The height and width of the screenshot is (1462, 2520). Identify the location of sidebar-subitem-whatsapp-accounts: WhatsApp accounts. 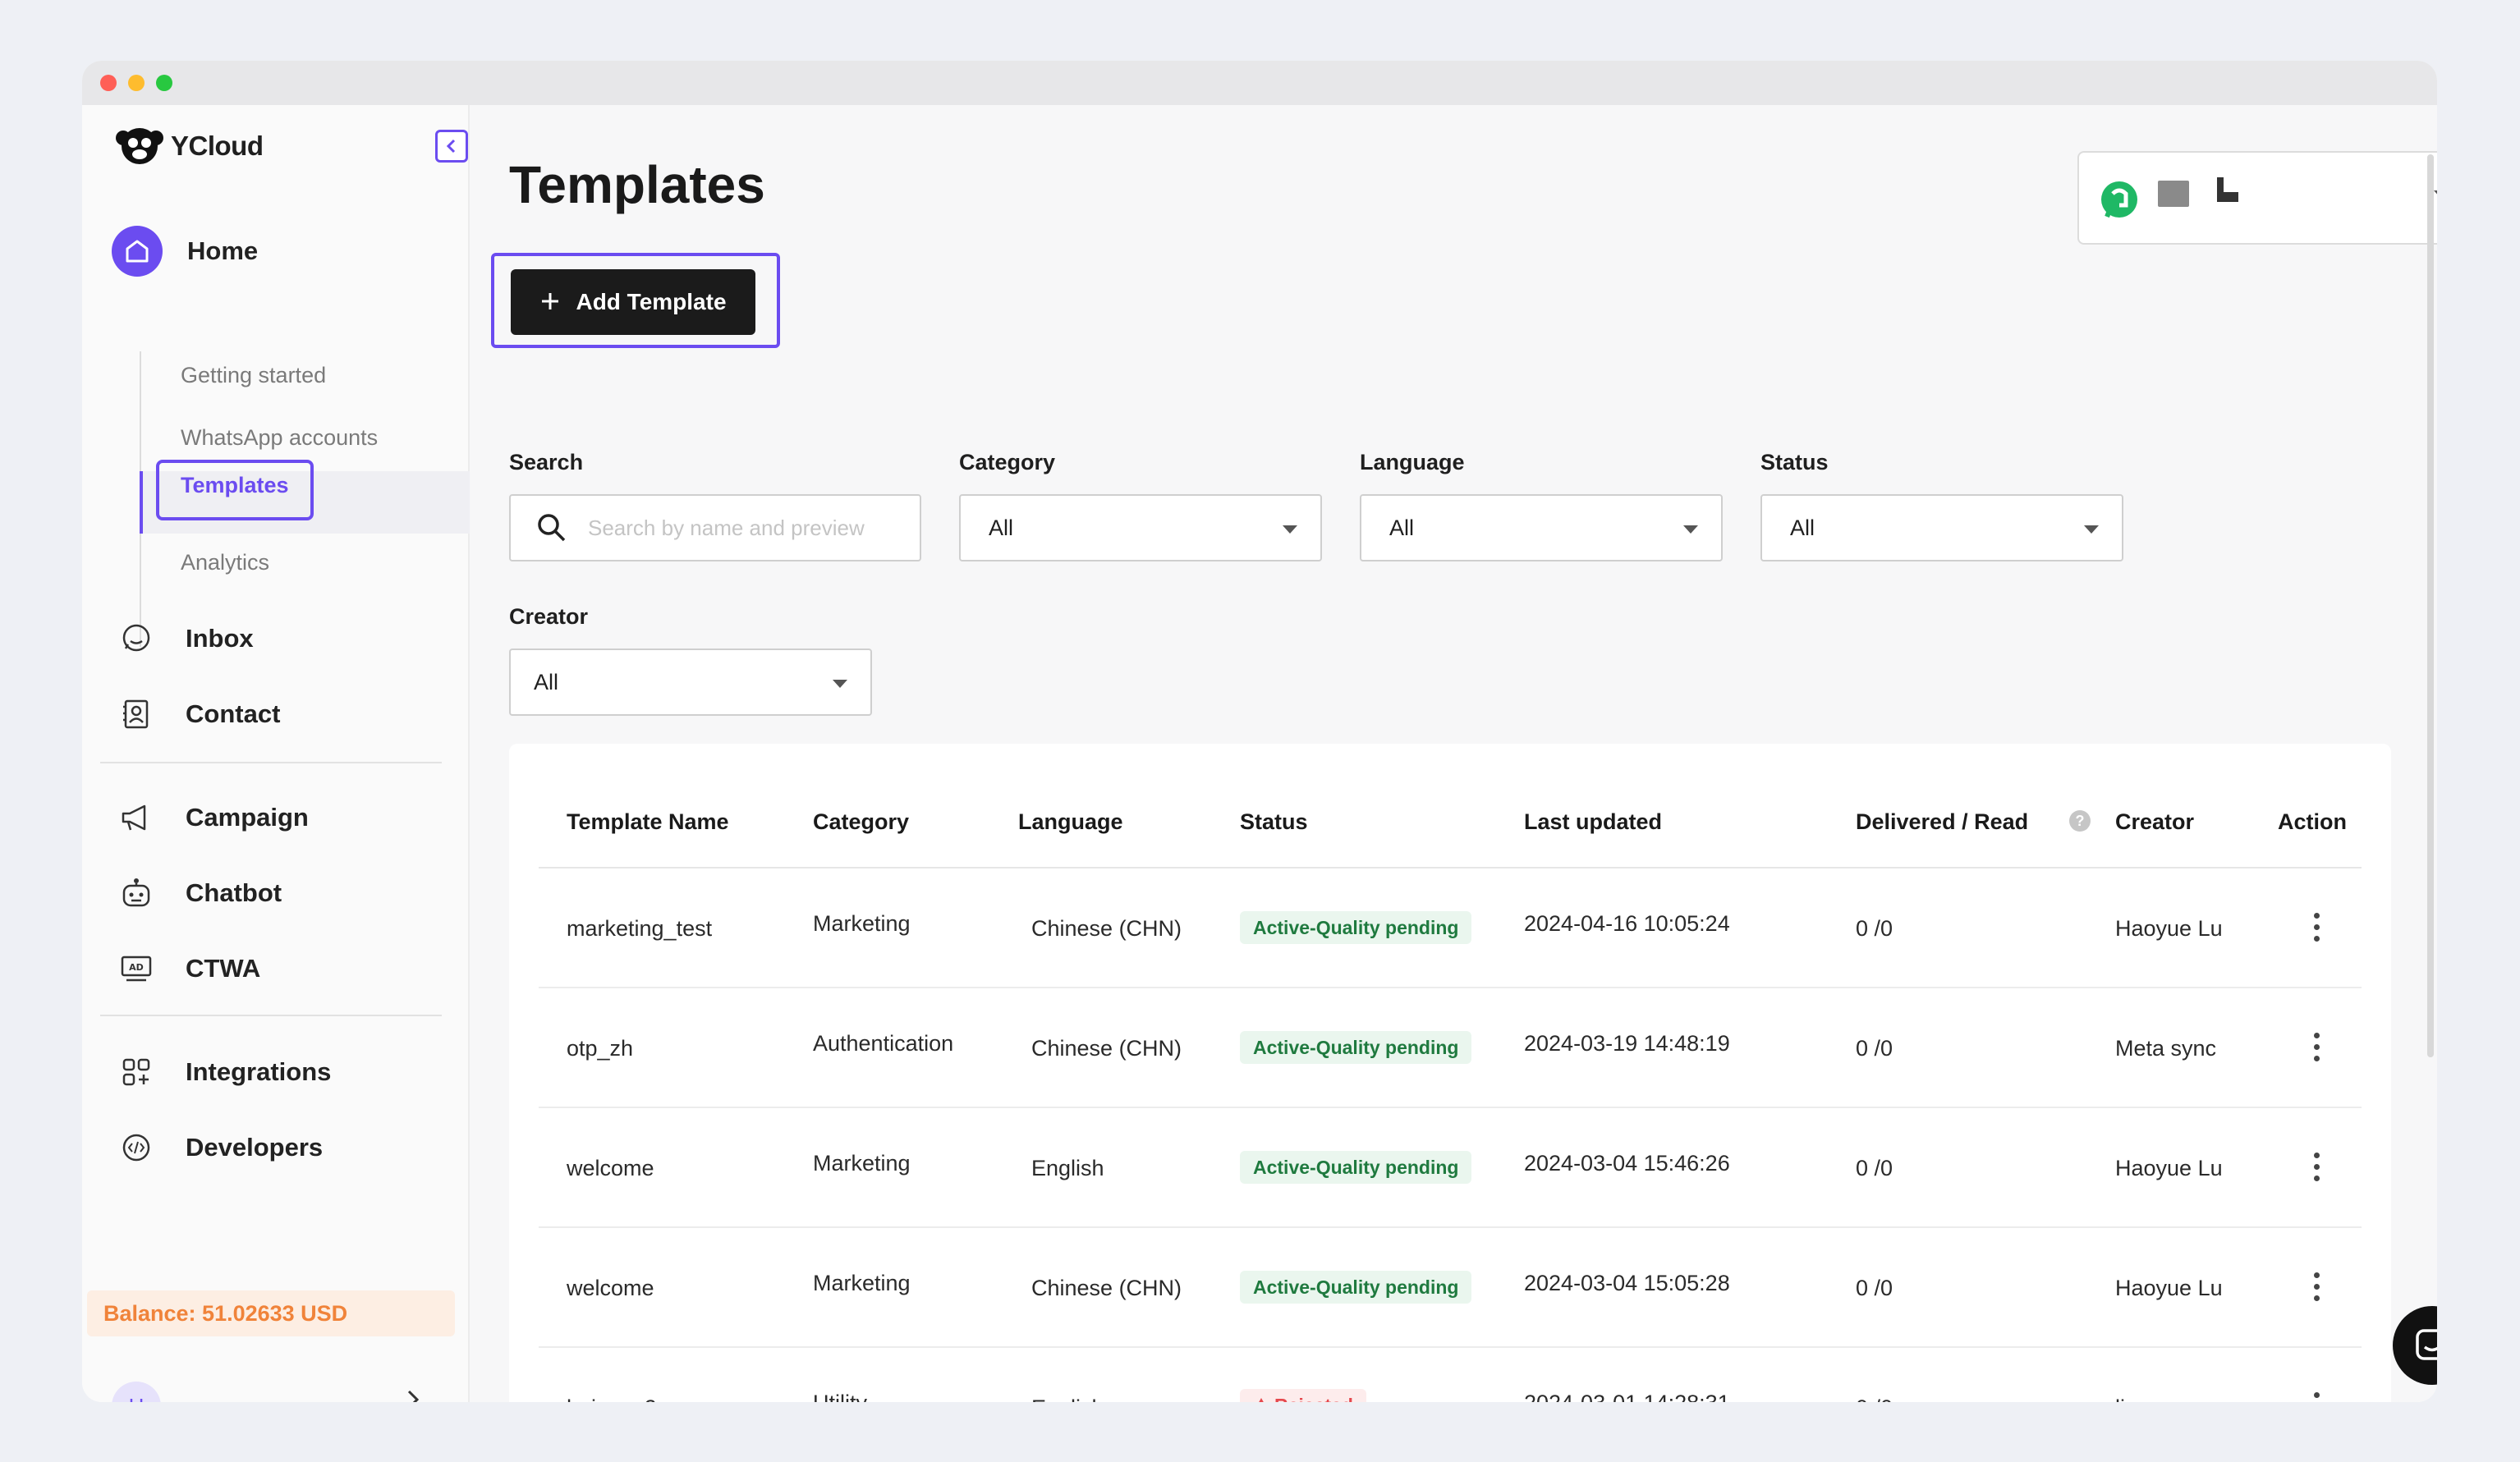
(280, 437).